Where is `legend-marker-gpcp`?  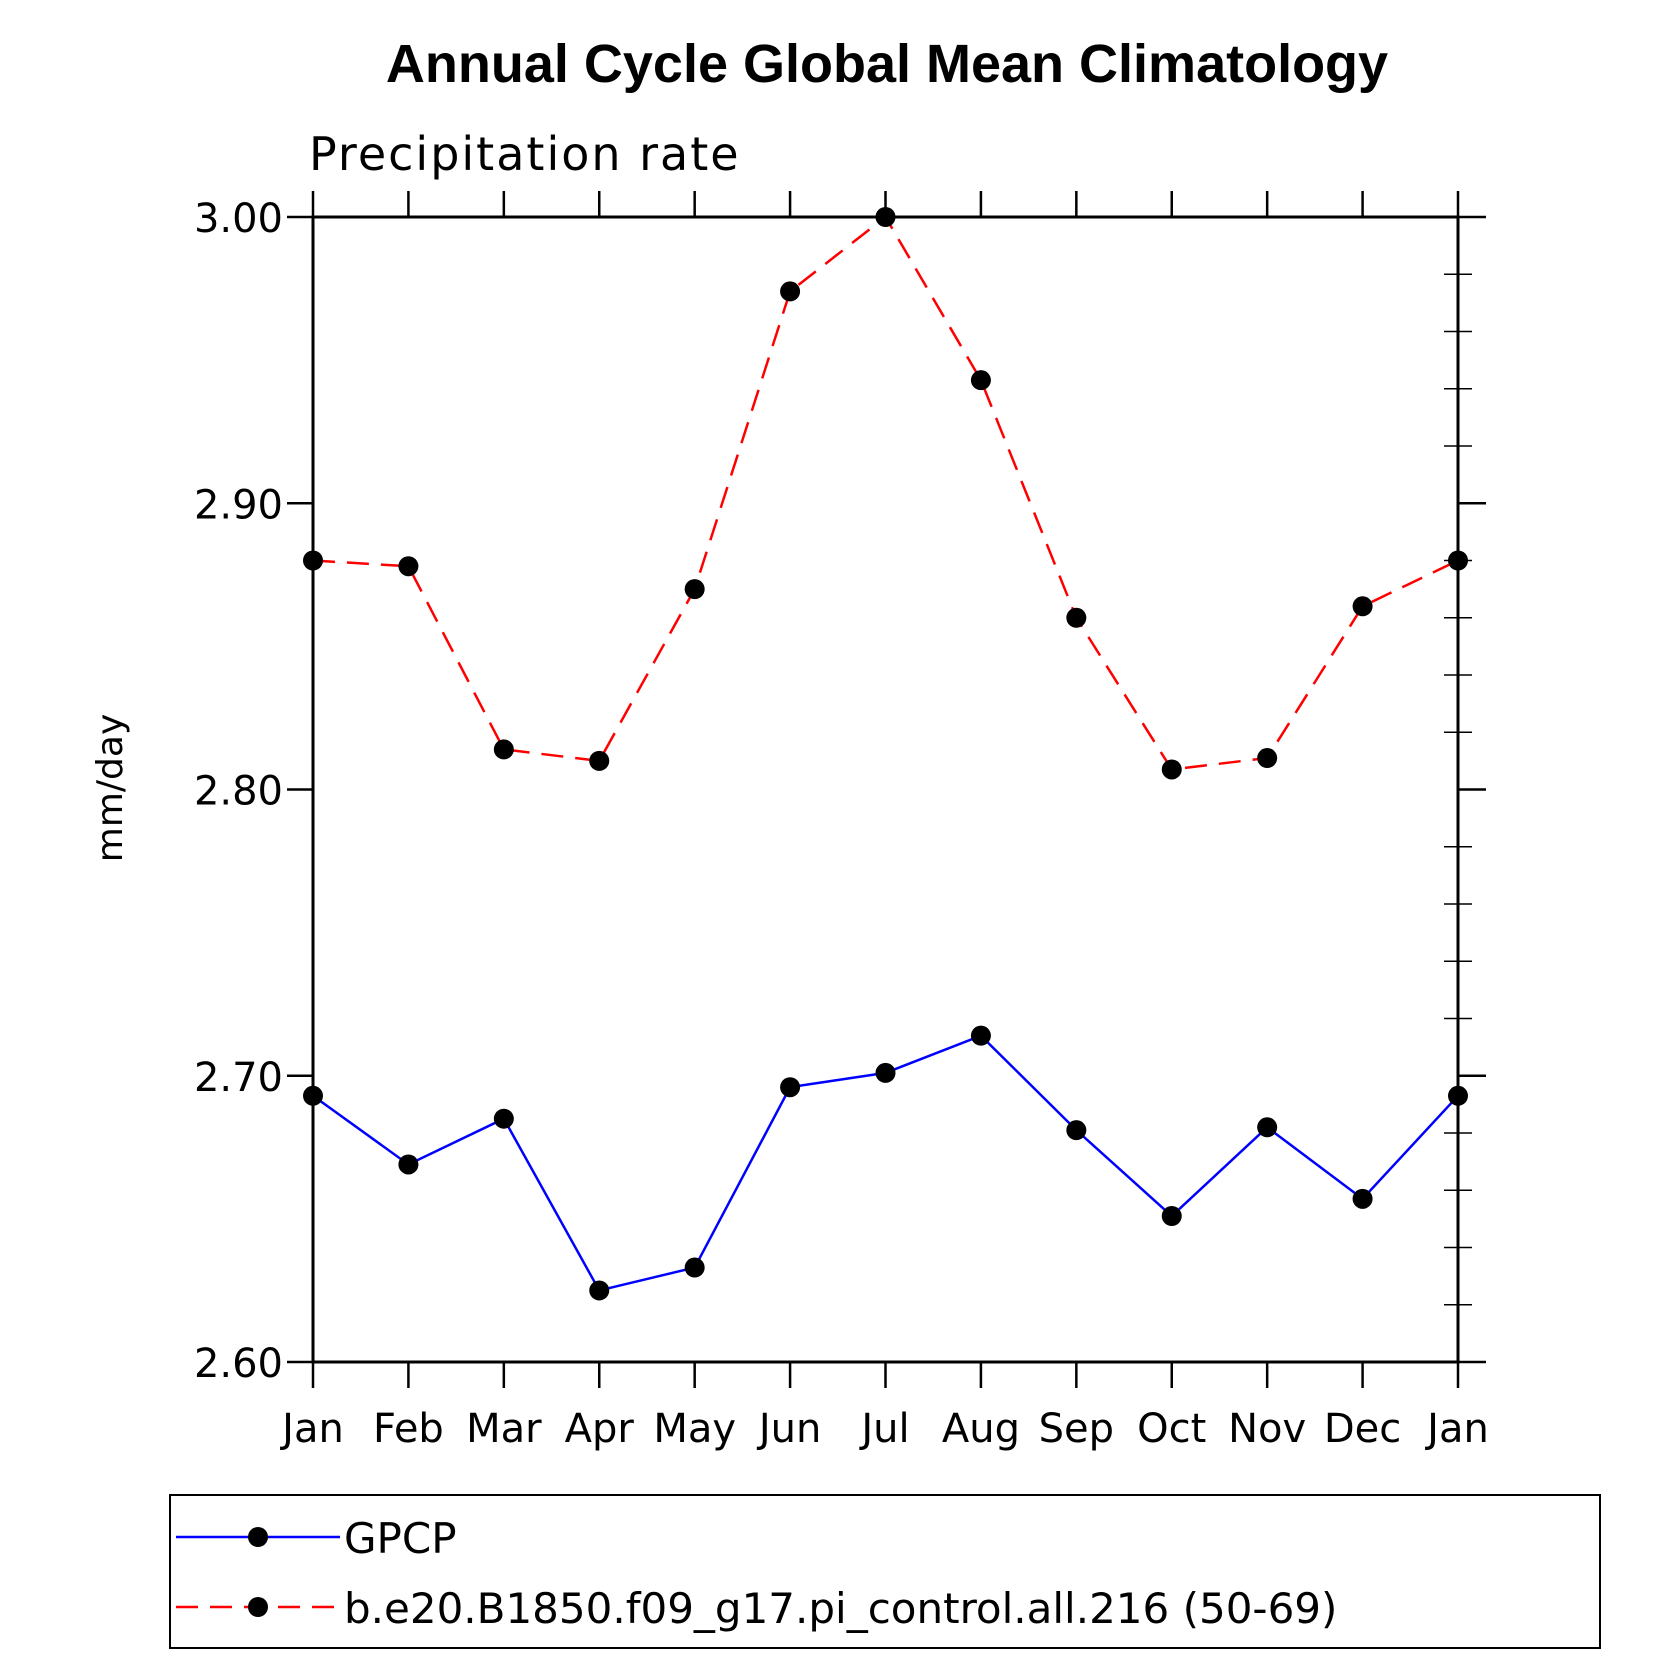 legend-marker-gpcp is located at coordinates (258, 1537).